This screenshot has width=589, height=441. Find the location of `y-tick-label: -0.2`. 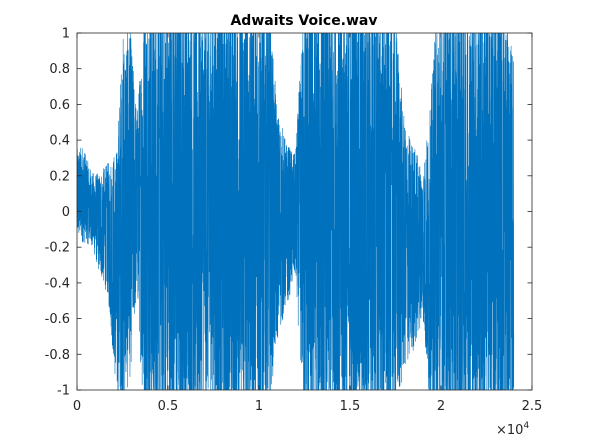

y-tick-label: -0.2 is located at coordinates (57, 248).